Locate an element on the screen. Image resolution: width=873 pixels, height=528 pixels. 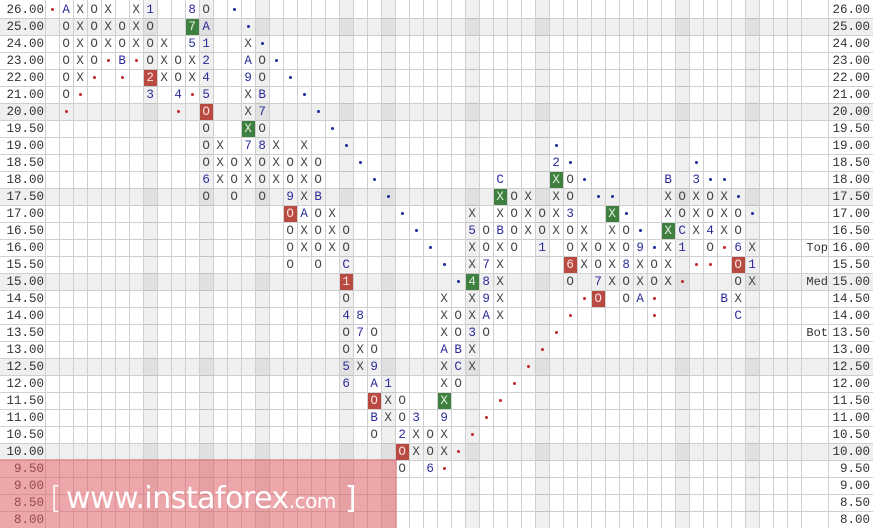
price-label-right: 10.00 is located at coordinates (851, 452).